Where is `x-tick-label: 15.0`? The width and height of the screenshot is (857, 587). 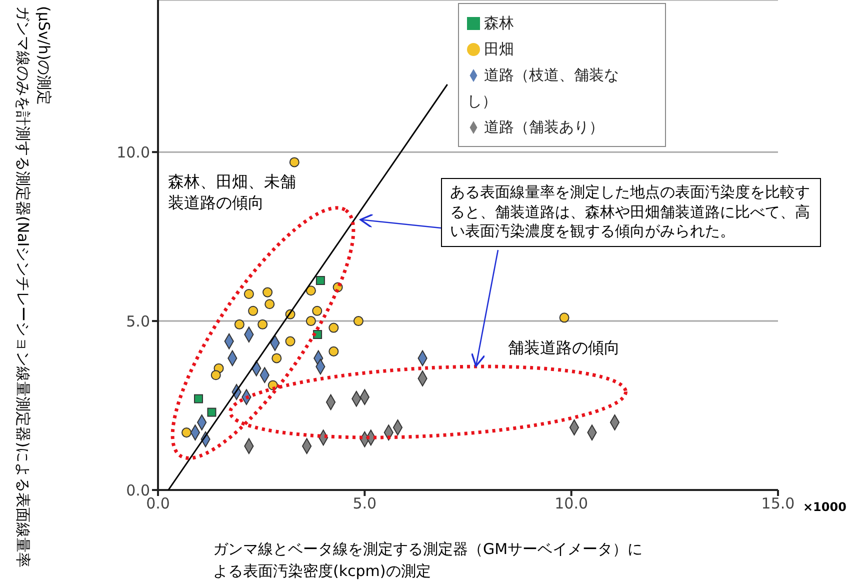
x-tick-label: 15.0 is located at coordinates (778, 503).